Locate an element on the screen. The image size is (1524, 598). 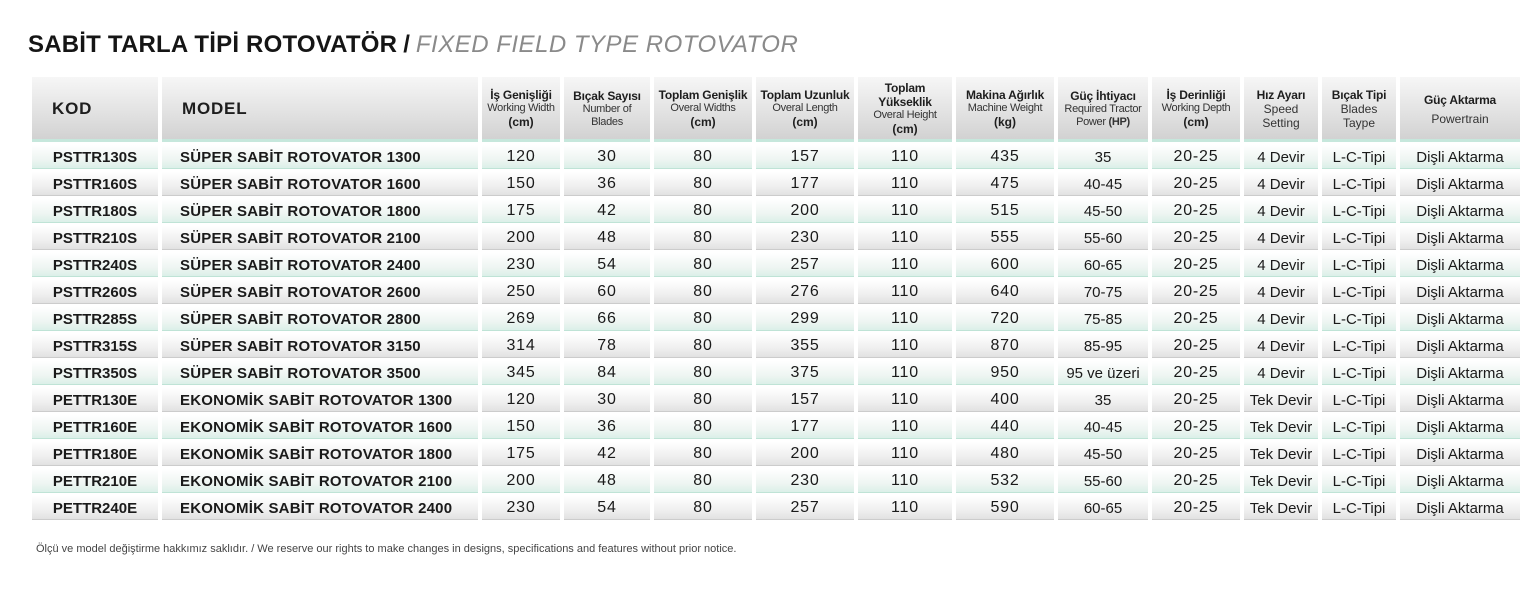
cell-power: 75-85 is located at coordinates (1103, 319).